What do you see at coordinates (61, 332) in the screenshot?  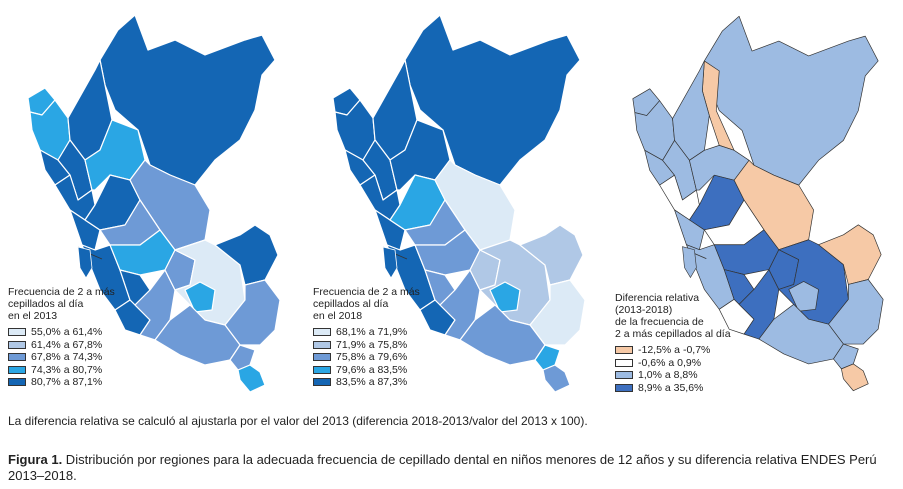 I see `legend-item: 55,0% a 61,4%` at bounding box center [61, 332].